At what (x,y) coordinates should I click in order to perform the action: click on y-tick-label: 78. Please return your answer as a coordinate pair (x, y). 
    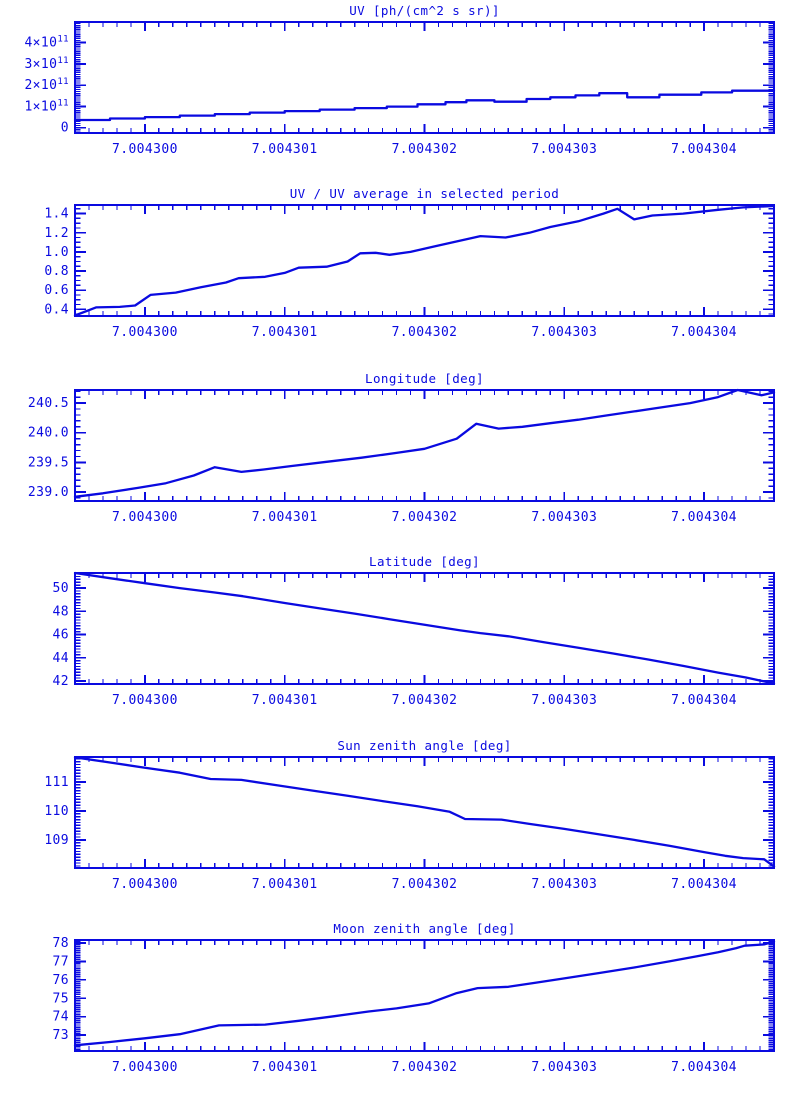
    Looking at the image, I should click on (61, 943).